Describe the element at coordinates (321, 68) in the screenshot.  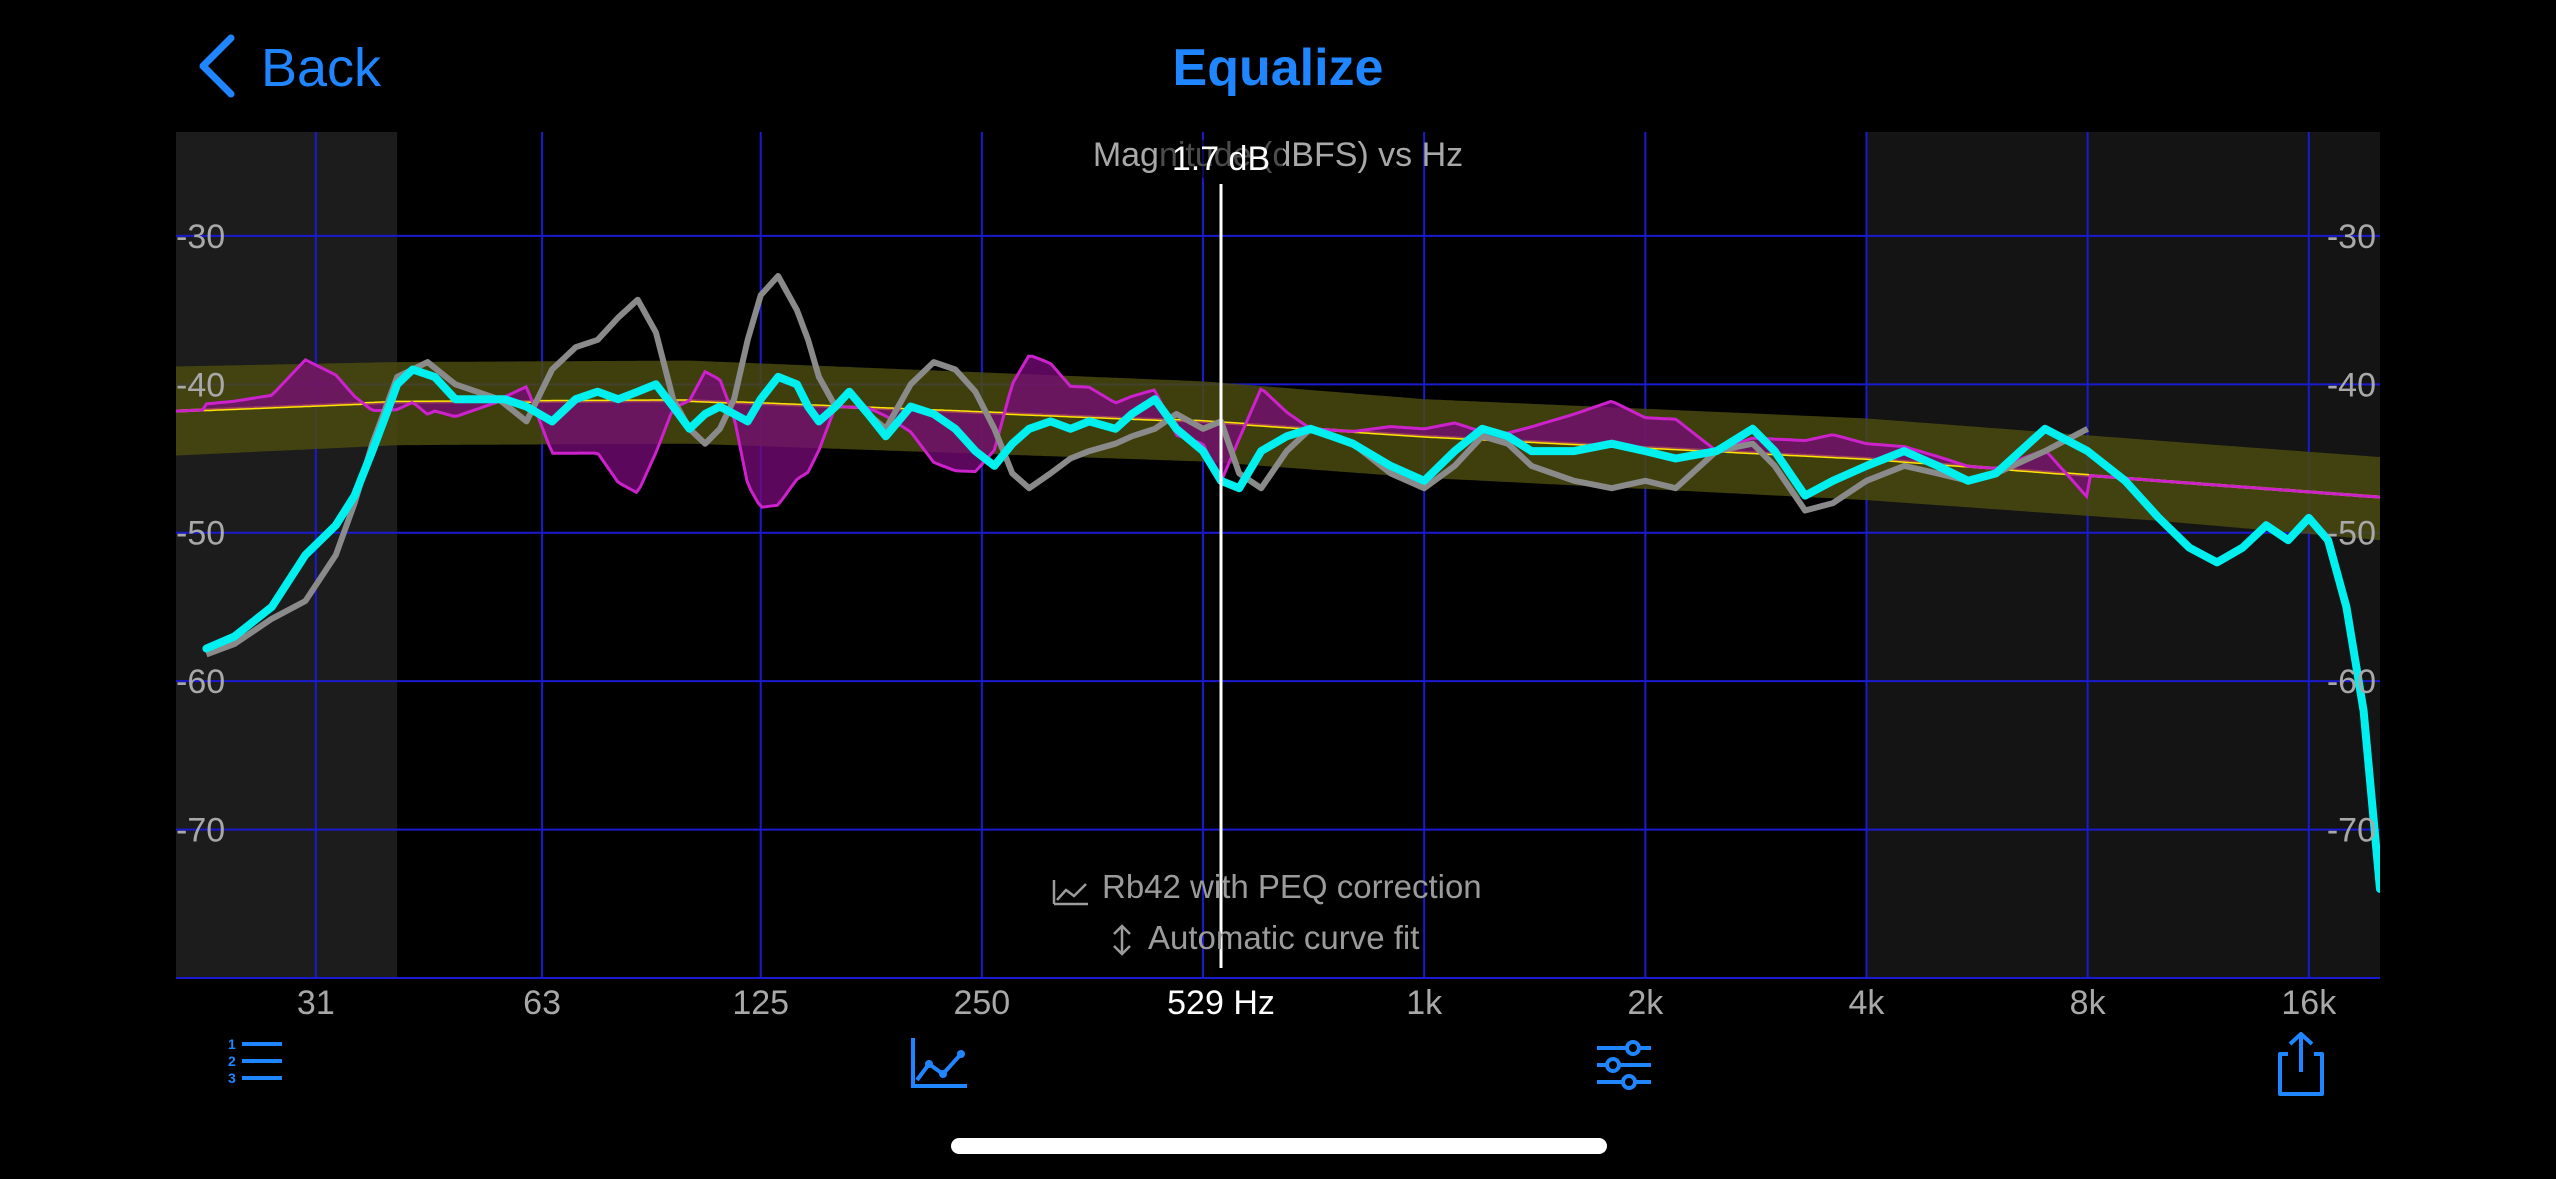
I see `back-label: Back` at that location.